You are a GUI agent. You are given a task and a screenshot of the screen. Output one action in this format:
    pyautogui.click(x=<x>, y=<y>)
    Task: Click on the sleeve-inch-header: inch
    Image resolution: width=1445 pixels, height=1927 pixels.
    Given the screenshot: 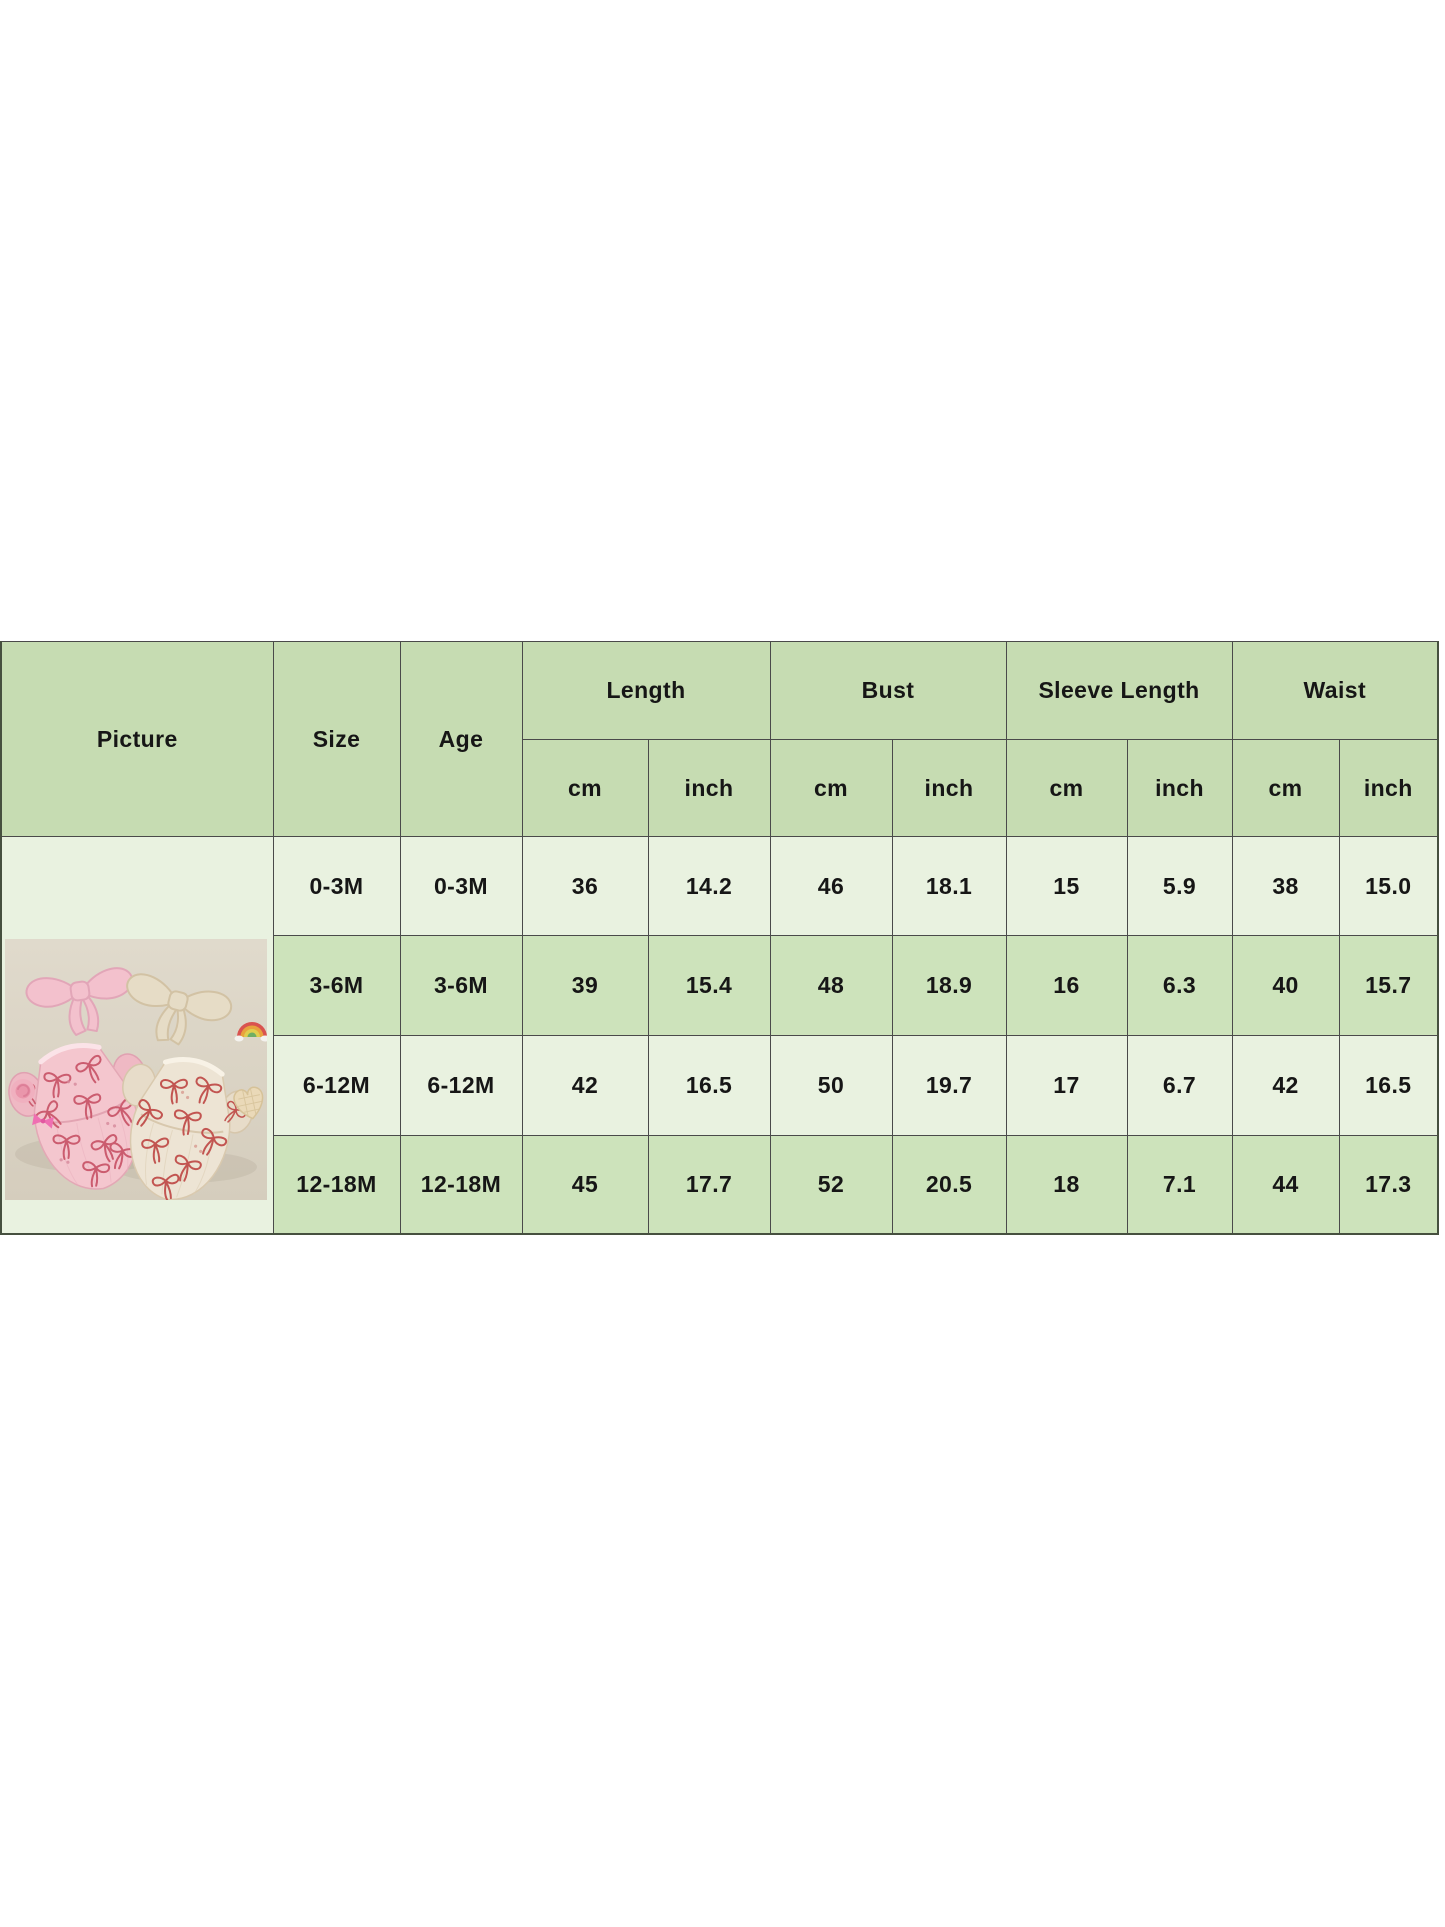 What is the action you would take?
    pyautogui.click(x=1179, y=788)
    